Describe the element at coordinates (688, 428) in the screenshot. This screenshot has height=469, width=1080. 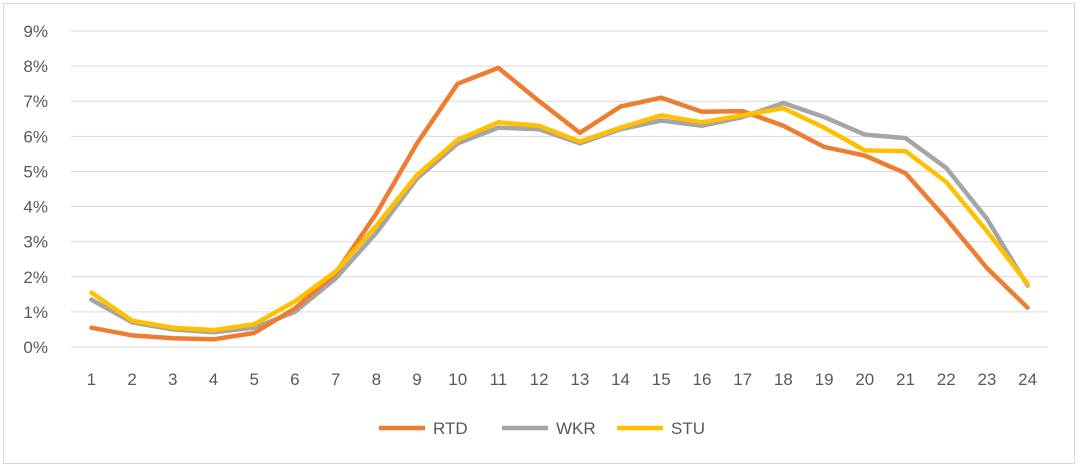
I see `legend-label-stu: STU` at that location.